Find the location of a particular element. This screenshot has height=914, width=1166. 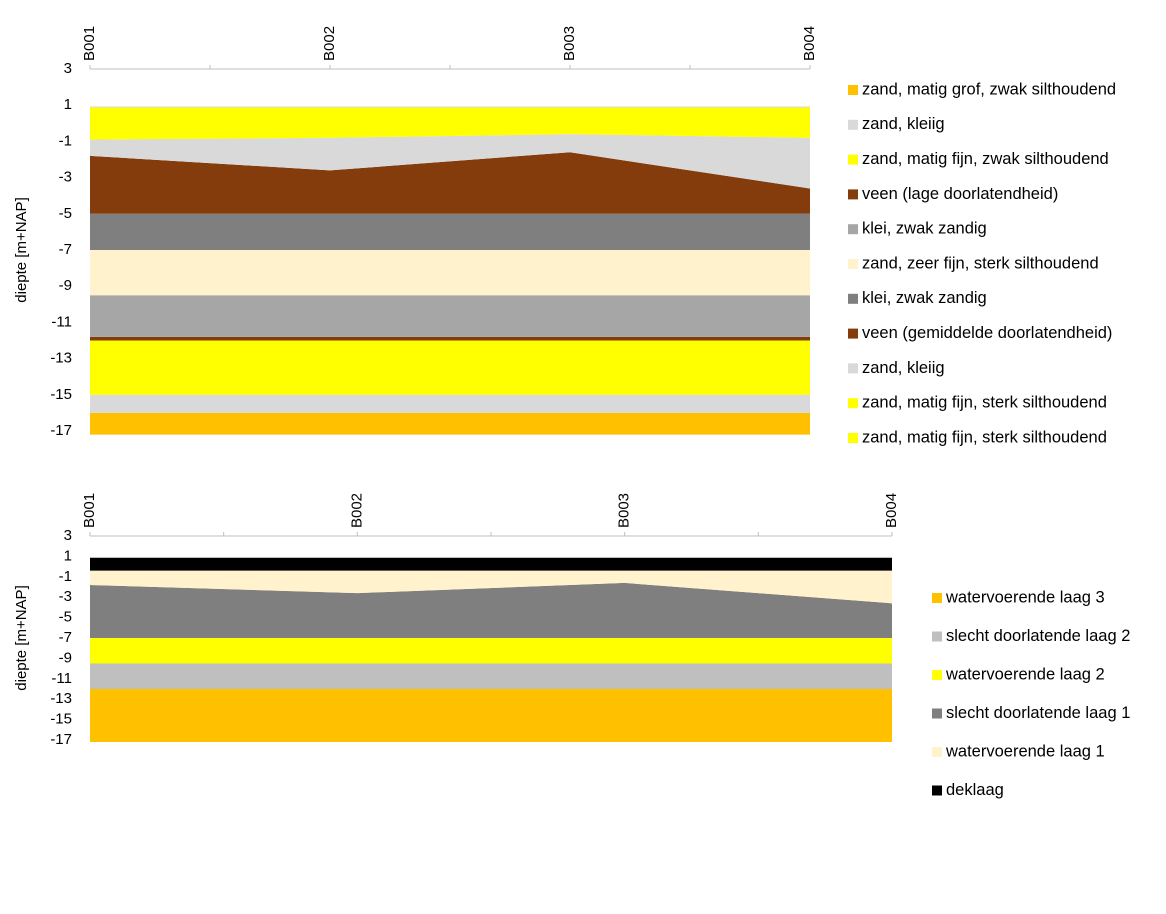

legend-label: watervoerende laag 3 is located at coordinates (1025, 597).